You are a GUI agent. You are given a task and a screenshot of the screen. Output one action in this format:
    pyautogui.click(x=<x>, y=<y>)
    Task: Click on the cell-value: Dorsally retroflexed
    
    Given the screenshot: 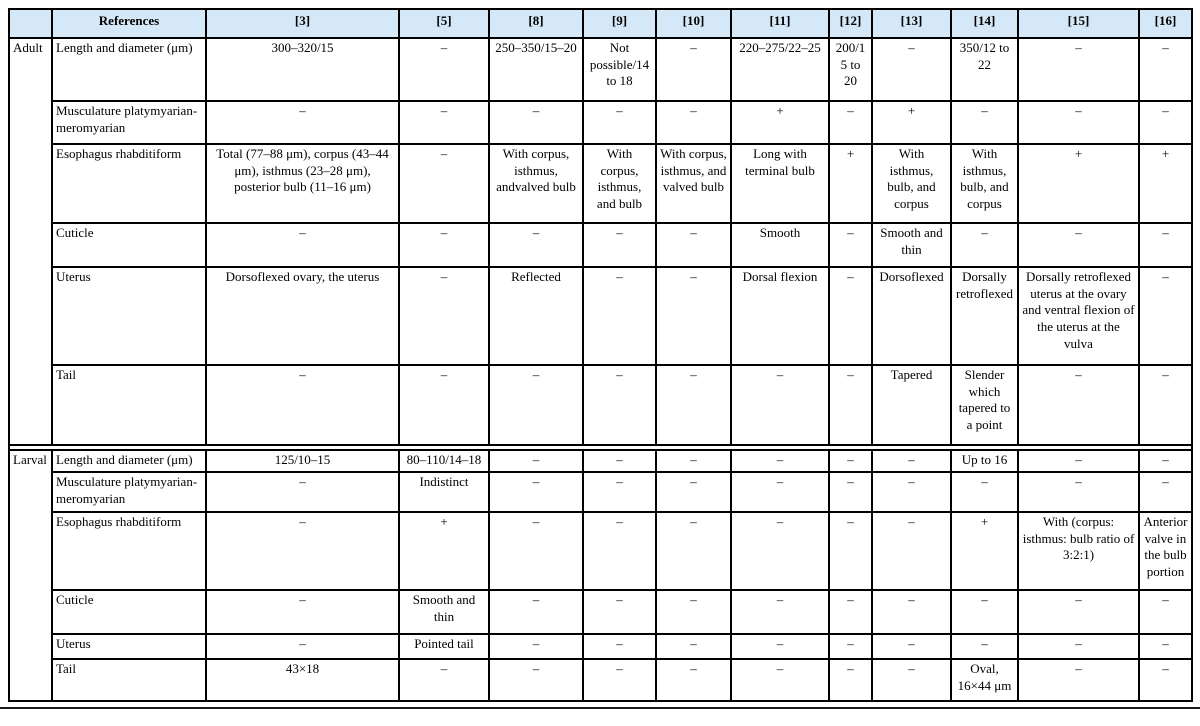 What is the action you would take?
    pyautogui.click(x=984, y=316)
    